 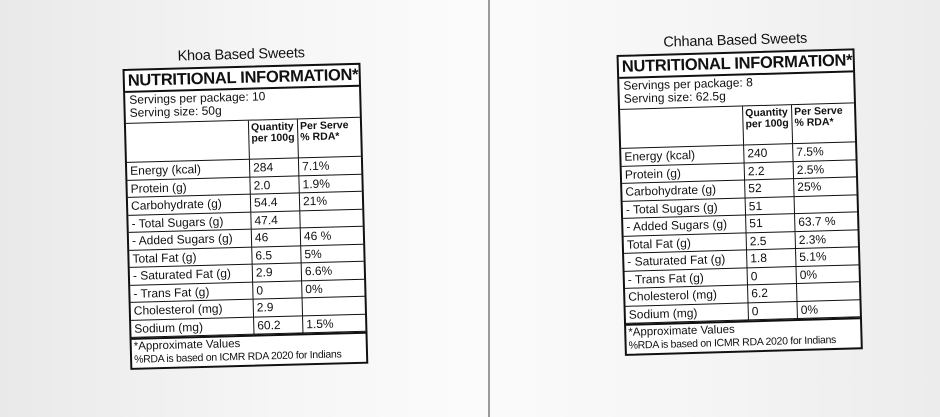 I want to click on rda-value: 1.5%, so click(x=334, y=323).